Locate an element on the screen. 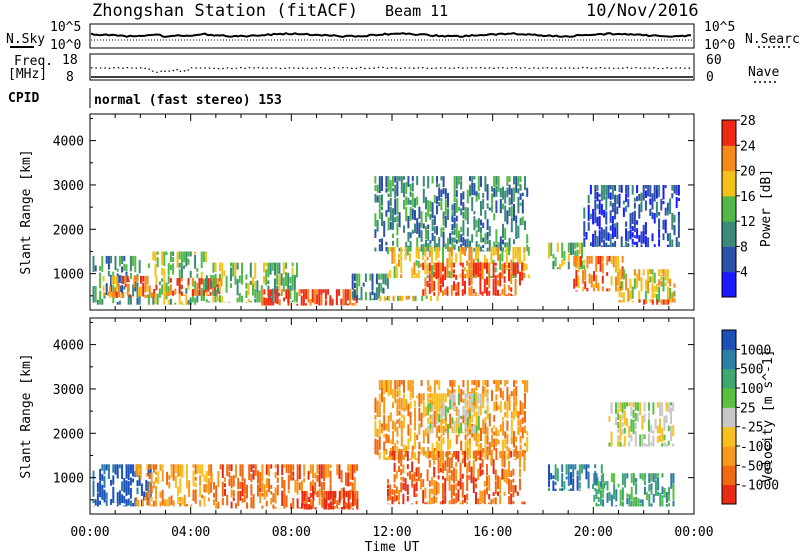 The height and width of the screenshot is (554, 800). colorbar-frame is located at coordinates (729, 417).